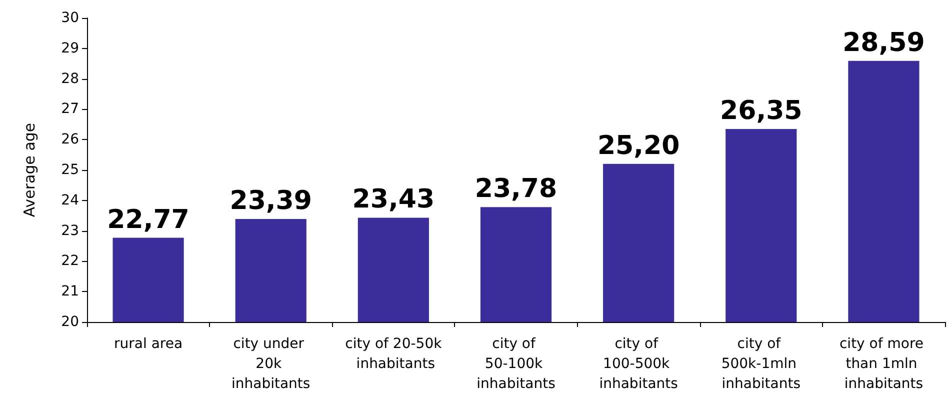  What do you see at coordinates (271, 364) in the screenshot?
I see `x-tick-label: city under 20k inhabitants` at bounding box center [271, 364].